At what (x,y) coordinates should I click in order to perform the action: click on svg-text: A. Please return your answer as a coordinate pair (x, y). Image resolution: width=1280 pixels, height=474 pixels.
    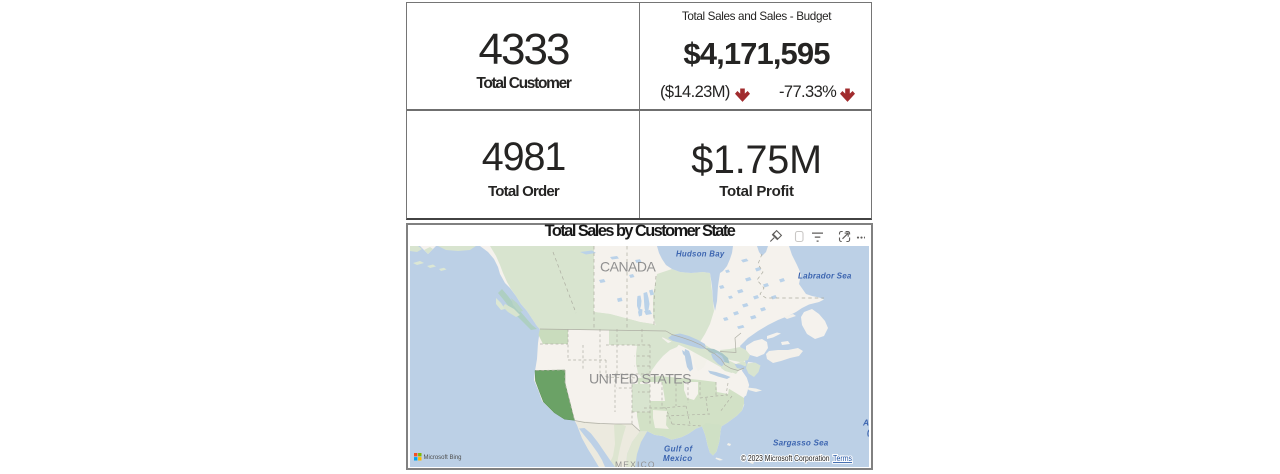
    Looking at the image, I should click on (865, 423).